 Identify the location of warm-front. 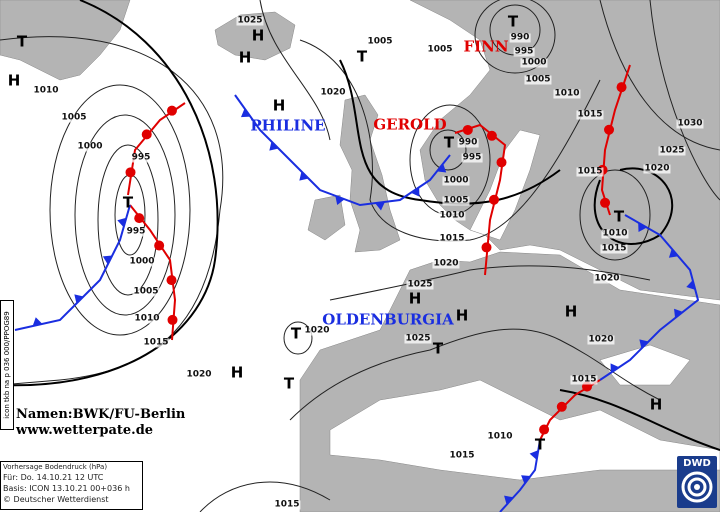
(156, 149).